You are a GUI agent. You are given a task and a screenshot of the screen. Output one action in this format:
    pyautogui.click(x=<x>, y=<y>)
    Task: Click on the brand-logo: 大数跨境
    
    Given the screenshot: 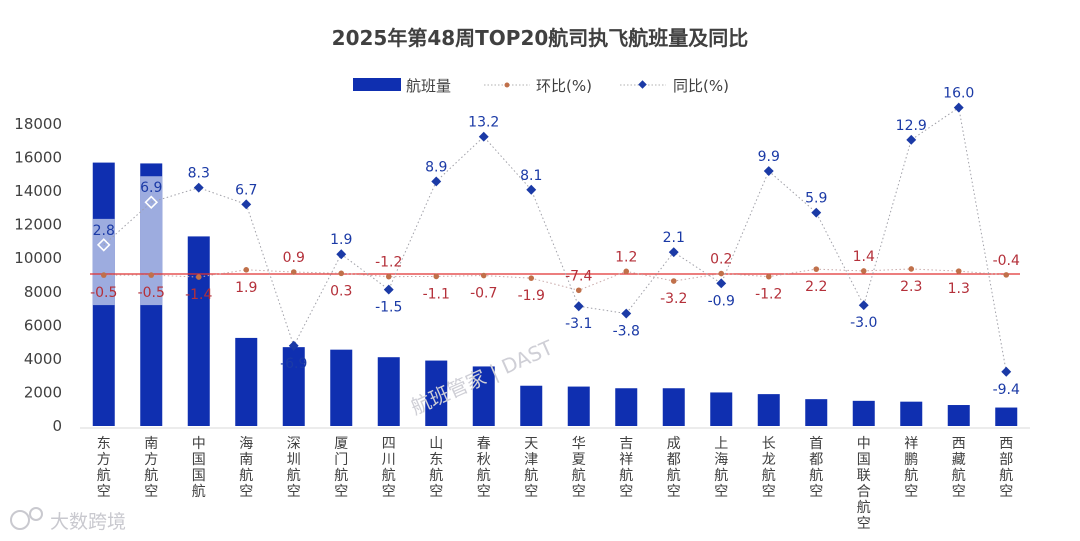 What is the action you would take?
    pyautogui.click(x=68, y=520)
    